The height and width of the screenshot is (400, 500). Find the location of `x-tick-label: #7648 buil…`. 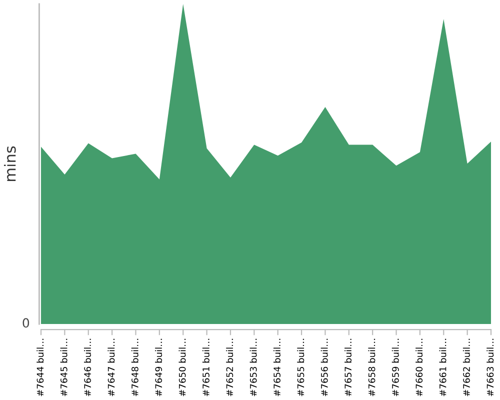

x-tick-label: #7648 buil… is located at coordinates (134, 367).